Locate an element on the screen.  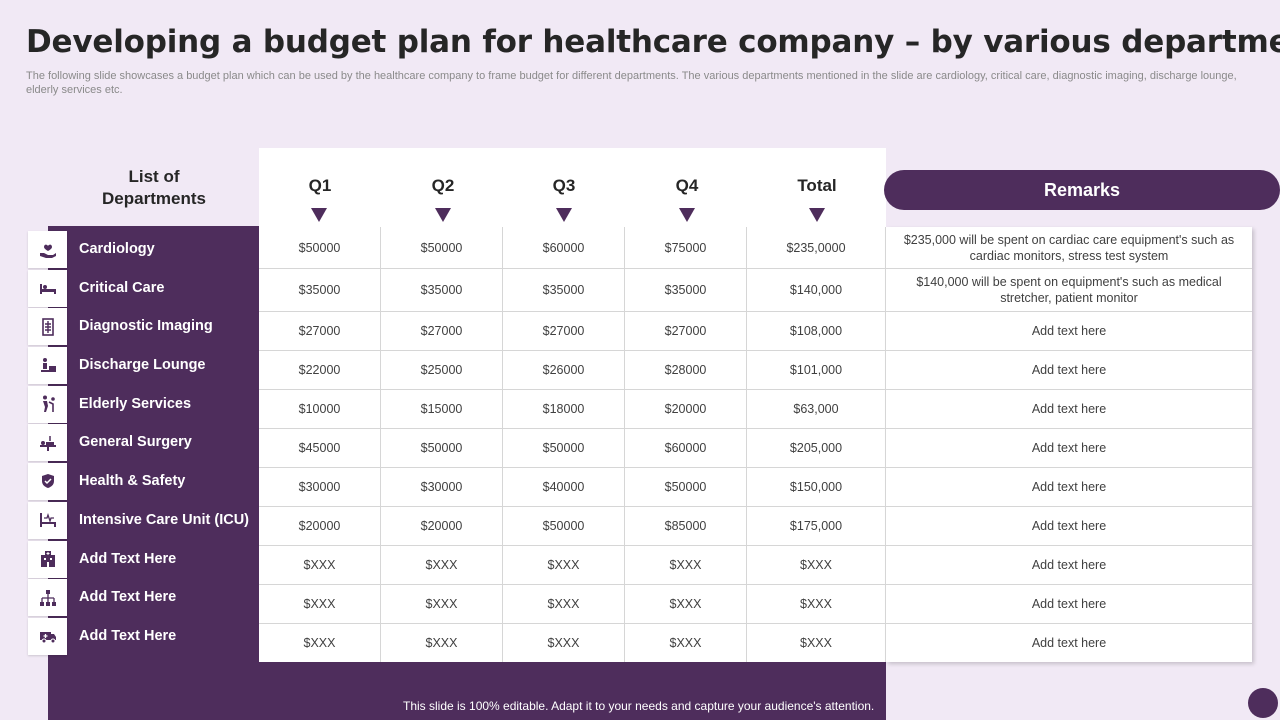
department-row: Intensive Care Unit (ICU) is located at coordinates (142, 521).